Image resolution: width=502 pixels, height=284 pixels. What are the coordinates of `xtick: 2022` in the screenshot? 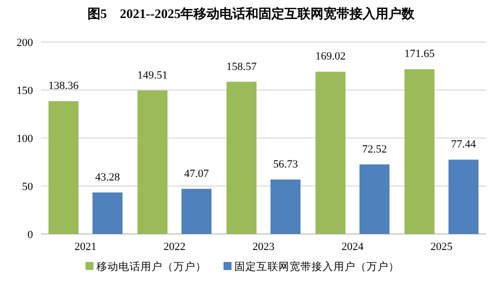 It's located at (175, 247).